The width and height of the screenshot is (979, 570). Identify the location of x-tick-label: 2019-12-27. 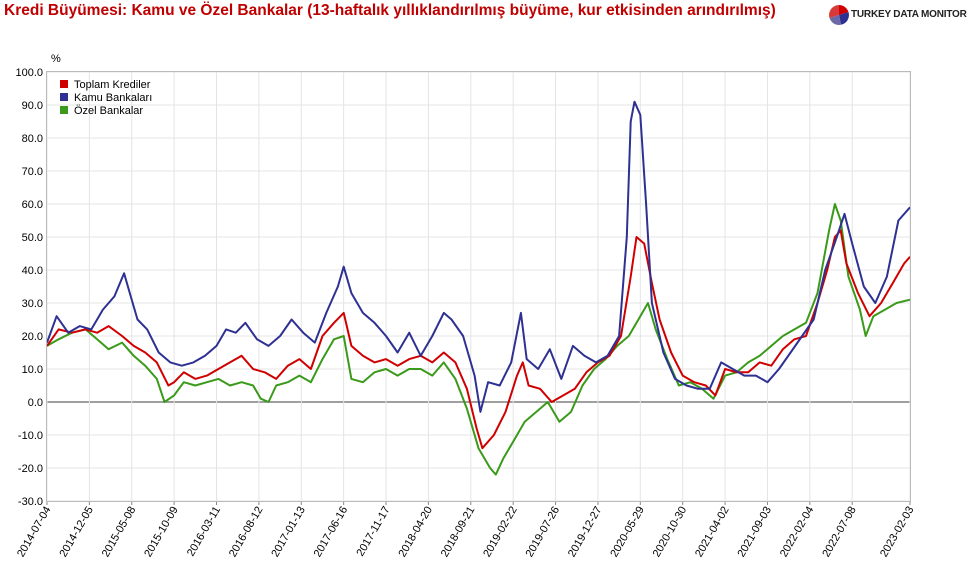
(585, 532).